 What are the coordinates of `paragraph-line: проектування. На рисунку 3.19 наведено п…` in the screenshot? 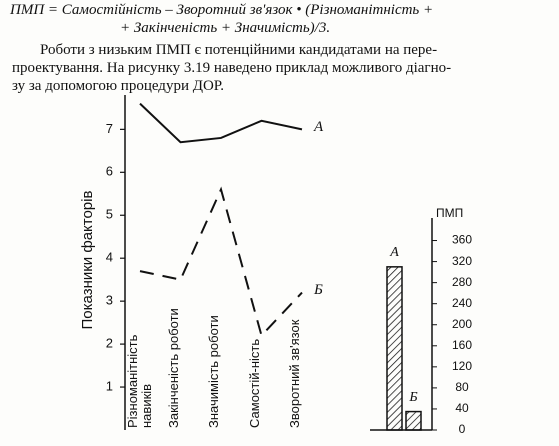 It's located at (232, 68).